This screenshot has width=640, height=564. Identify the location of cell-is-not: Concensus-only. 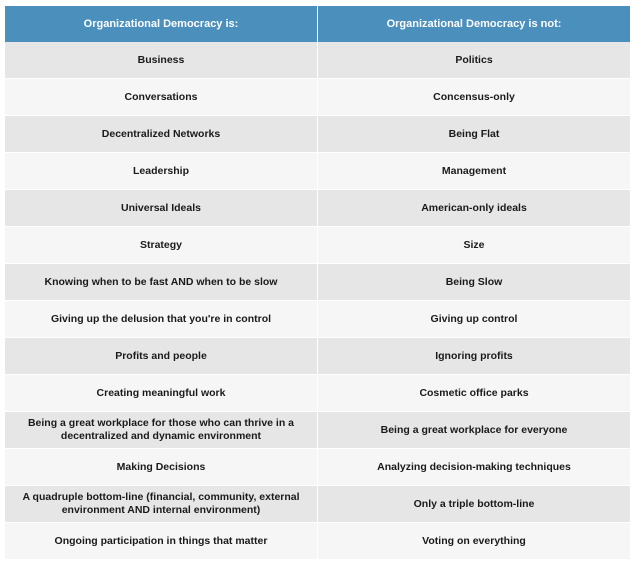
(473, 97).